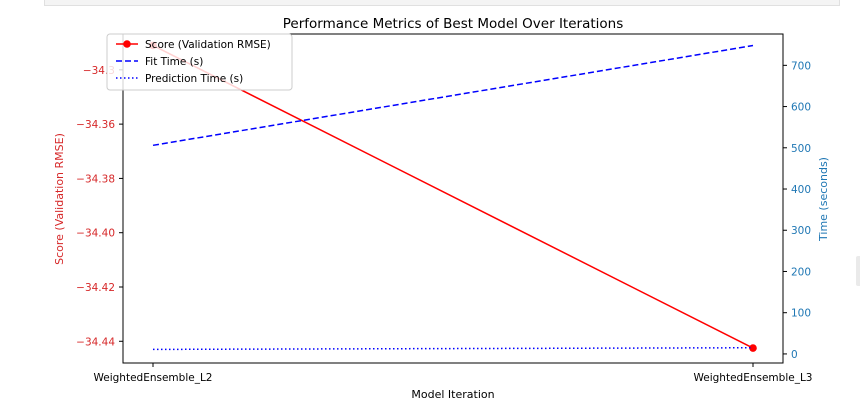 This screenshot has width=860, height=408. Describe the element at coordinates (59, 199) in the screenshot. I see `left-y-axis-label: Score (Validation RMSE)` at that location.